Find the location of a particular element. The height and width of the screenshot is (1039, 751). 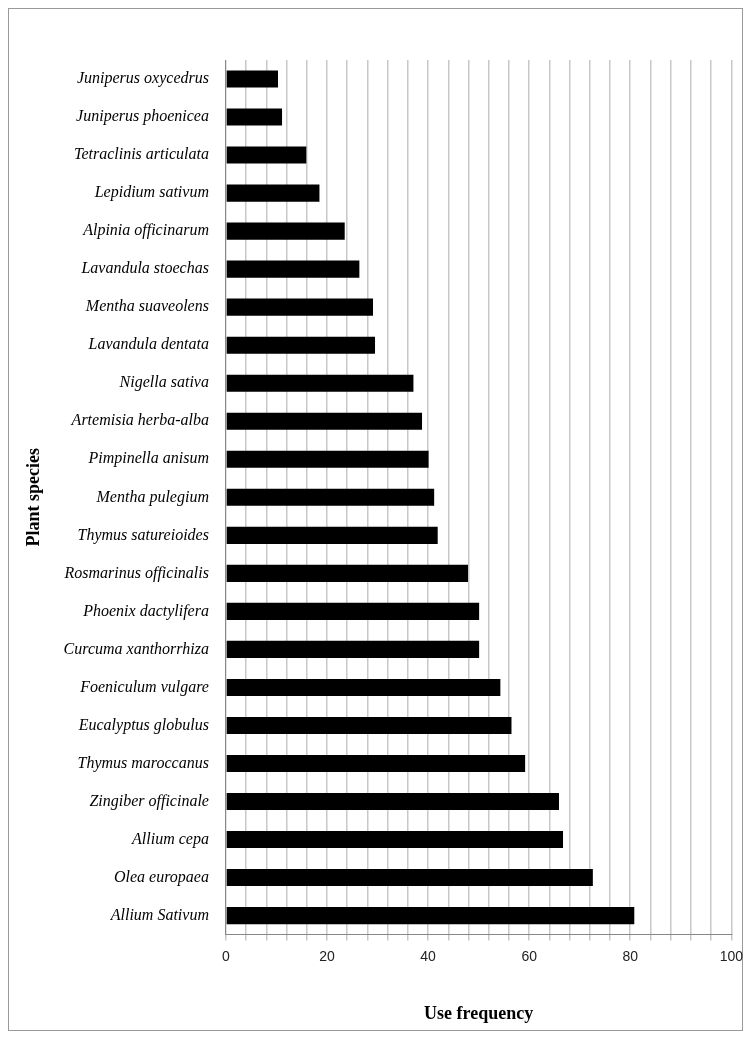

y-tick-label: Phoenix dactylifera is located at coordinates (145, 610).